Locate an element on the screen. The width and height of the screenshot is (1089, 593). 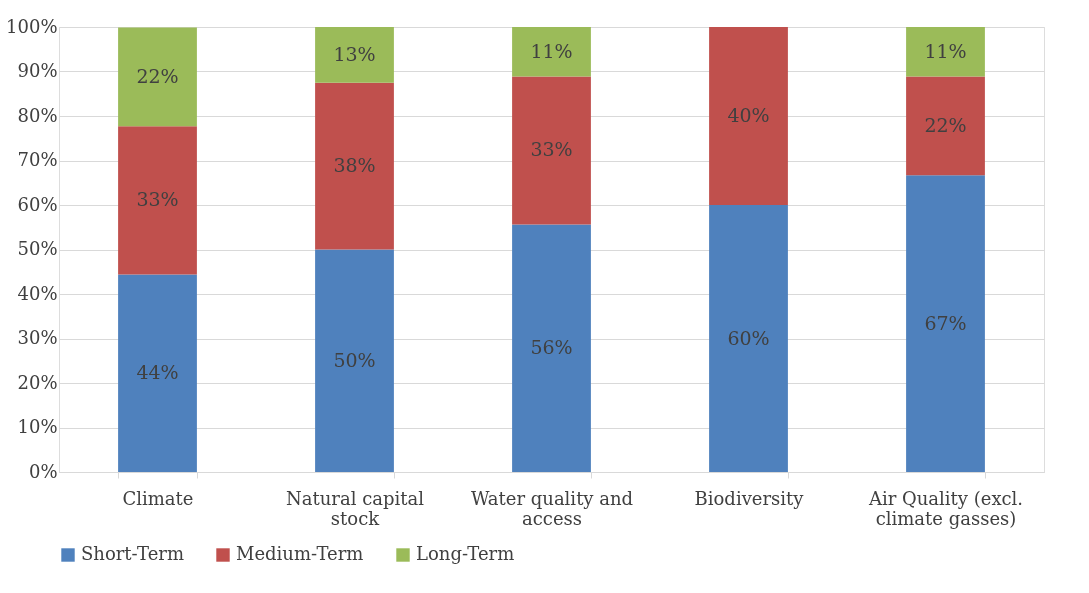
y-tick-label: 60% is located at coordinates (37, 204).